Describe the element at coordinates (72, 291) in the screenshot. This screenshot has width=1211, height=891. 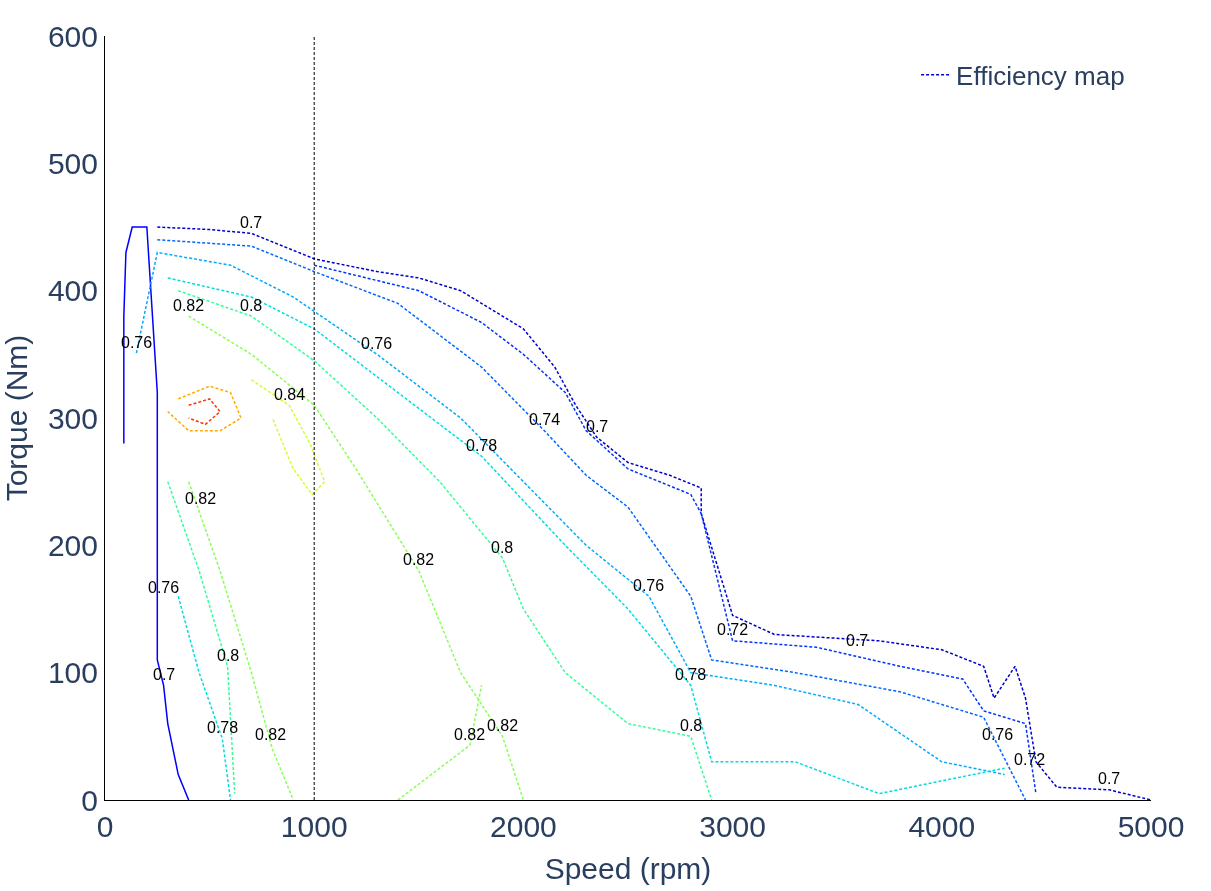
I see `y-tick-label: 400` at that location.